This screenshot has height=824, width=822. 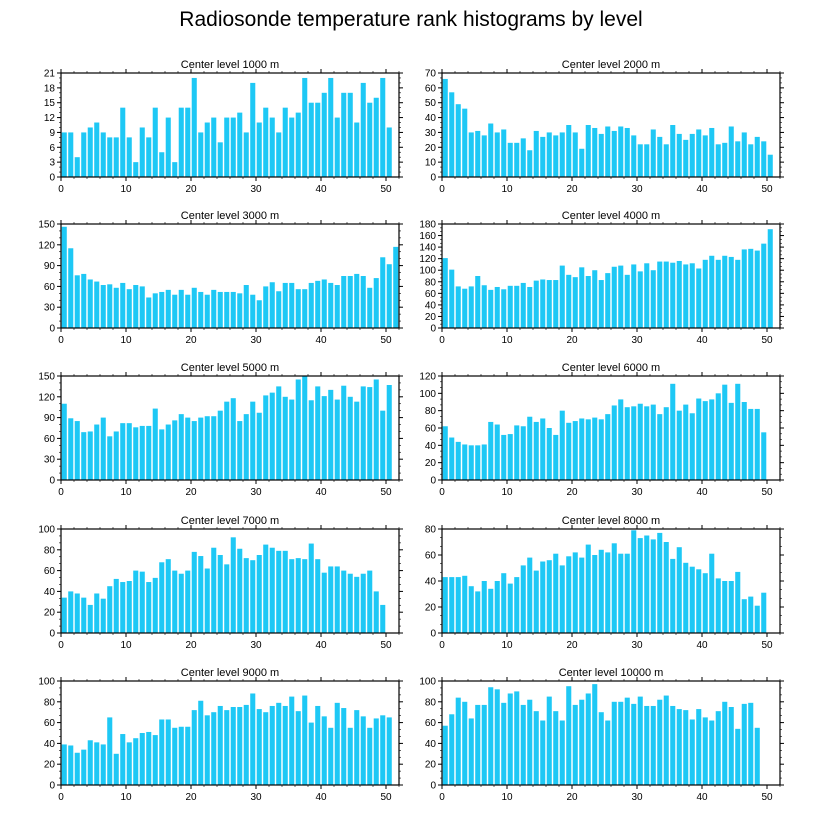 I want to click on y-tick-label: 150, so click(x=46, y=225).